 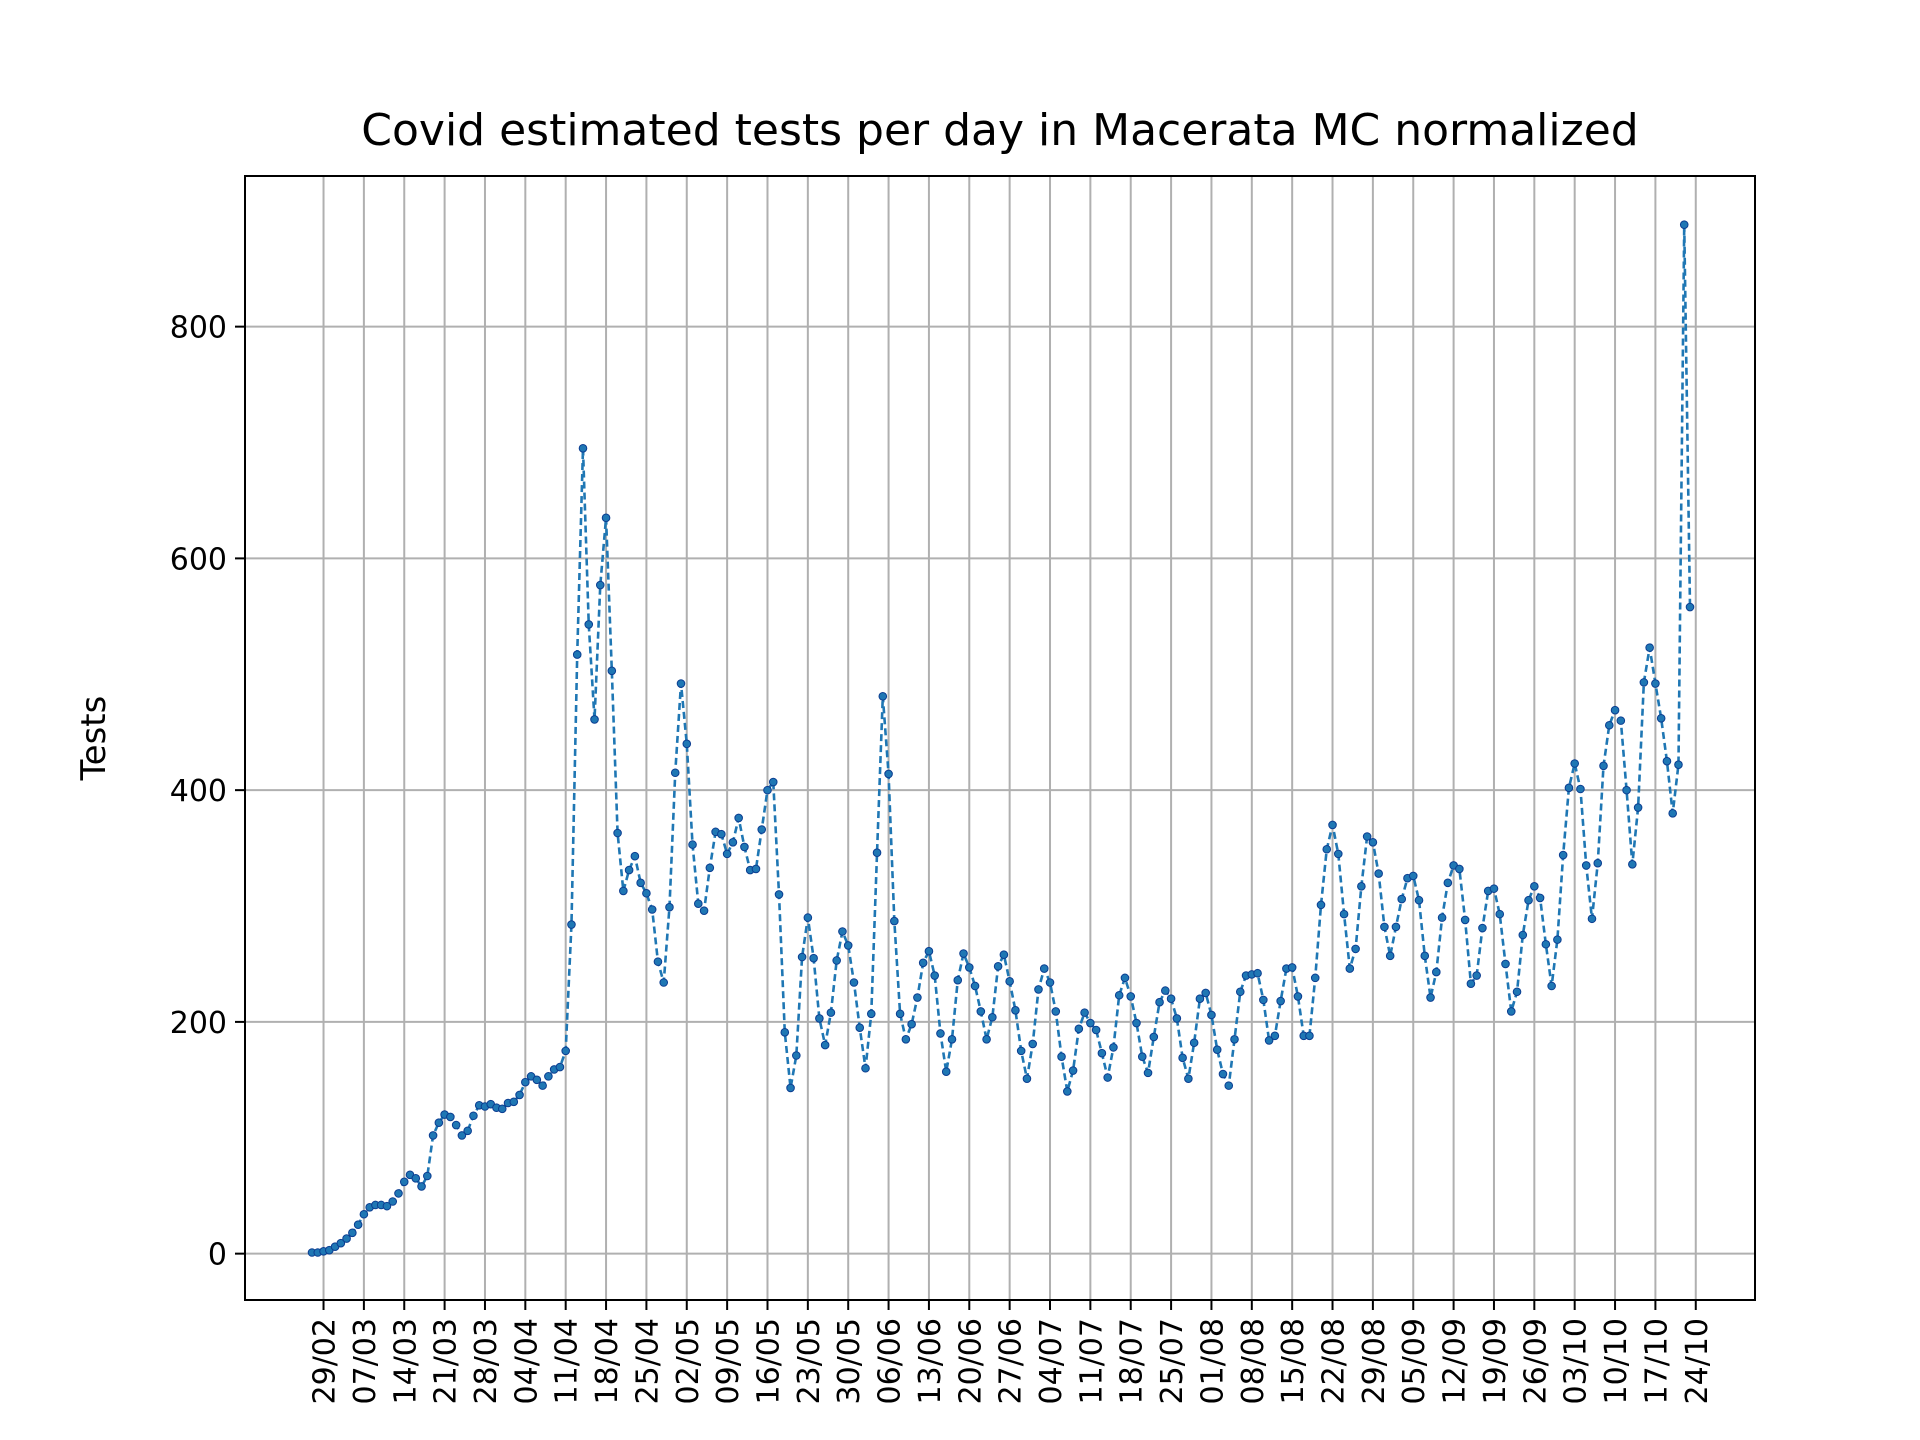 I want to click on x-tick-label: 25/04, so click(x=647, y=1361).